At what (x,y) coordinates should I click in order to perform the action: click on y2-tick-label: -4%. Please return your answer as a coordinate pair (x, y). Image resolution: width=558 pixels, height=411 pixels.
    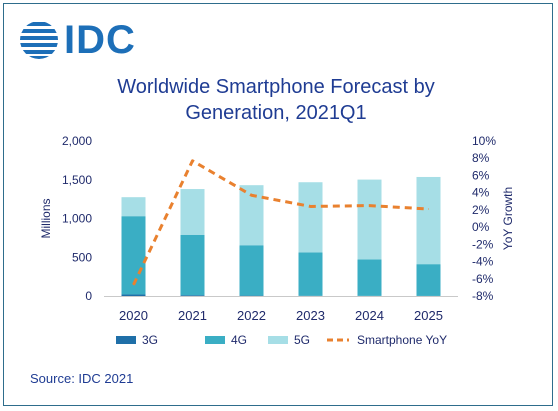
    Looking at the image, I should click on (483, 262).